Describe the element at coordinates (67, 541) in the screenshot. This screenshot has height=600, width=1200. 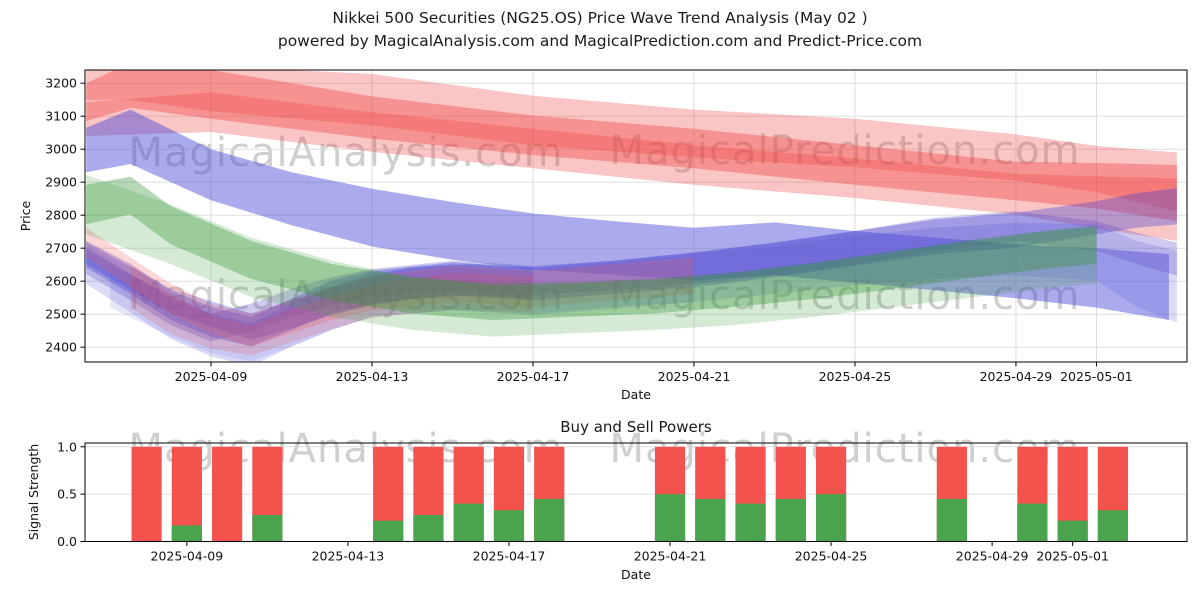
I see `y-tick-label: 0.0` at that location.